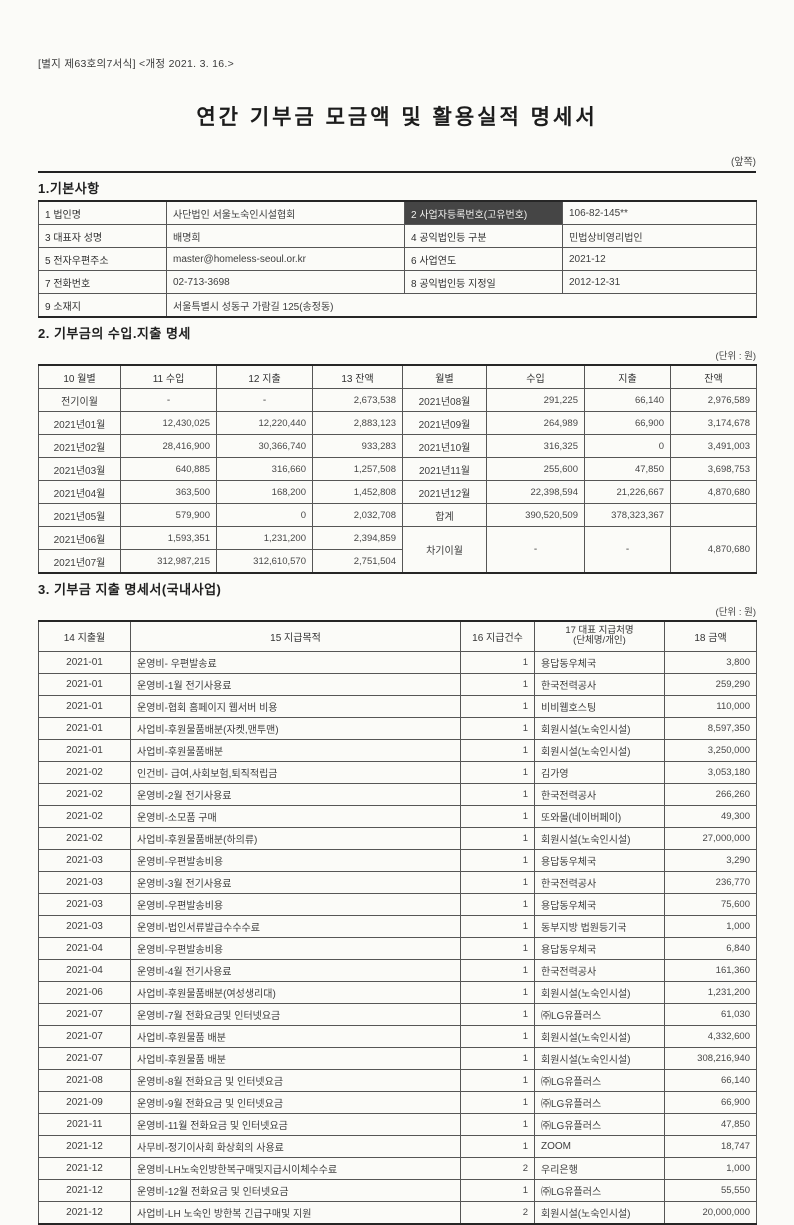 This screenshot has width=794, height=1225. I want to click on field-value: 2012-12-31, so click(659, 282).